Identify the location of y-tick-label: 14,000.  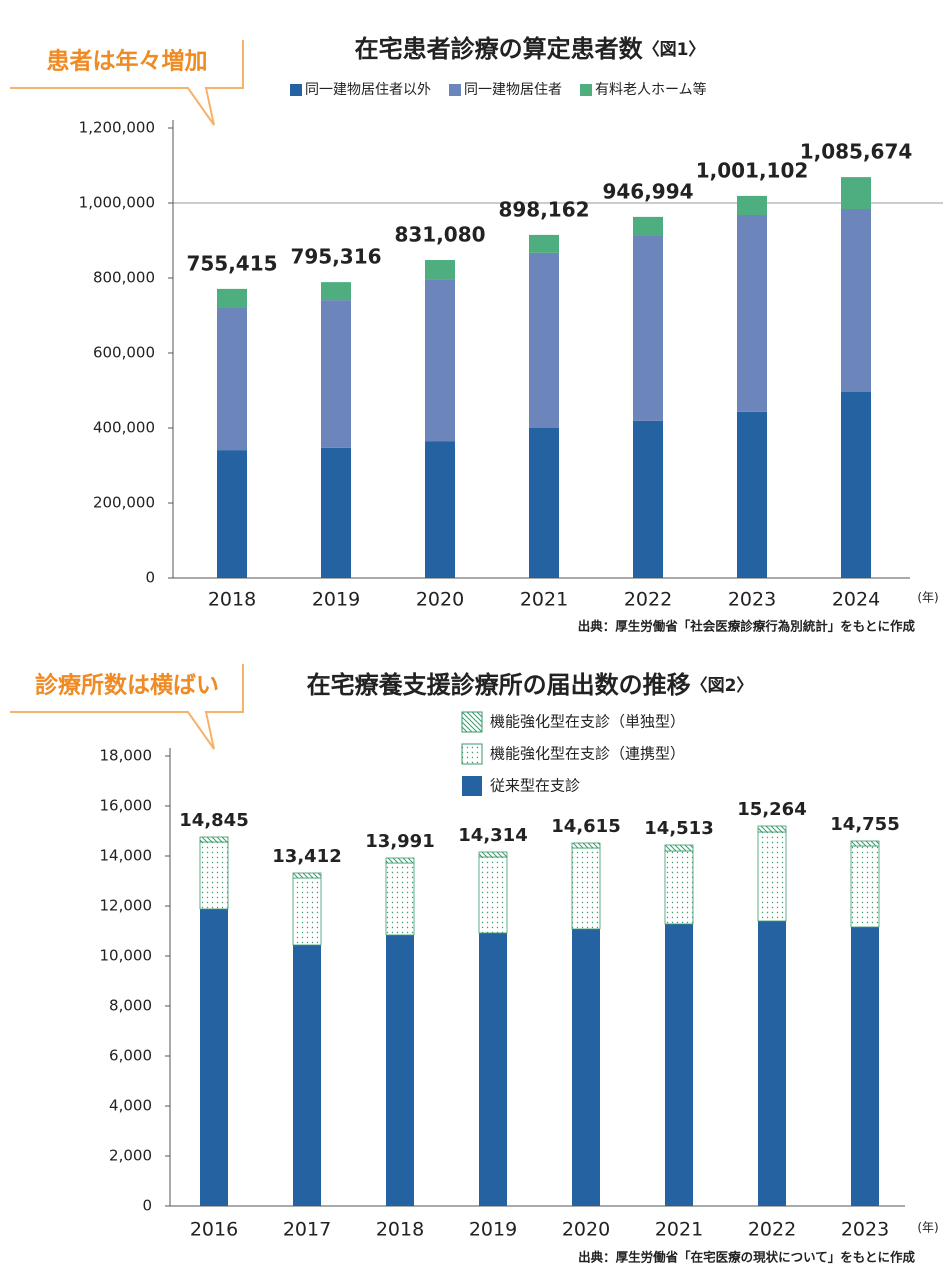
(126, 856).